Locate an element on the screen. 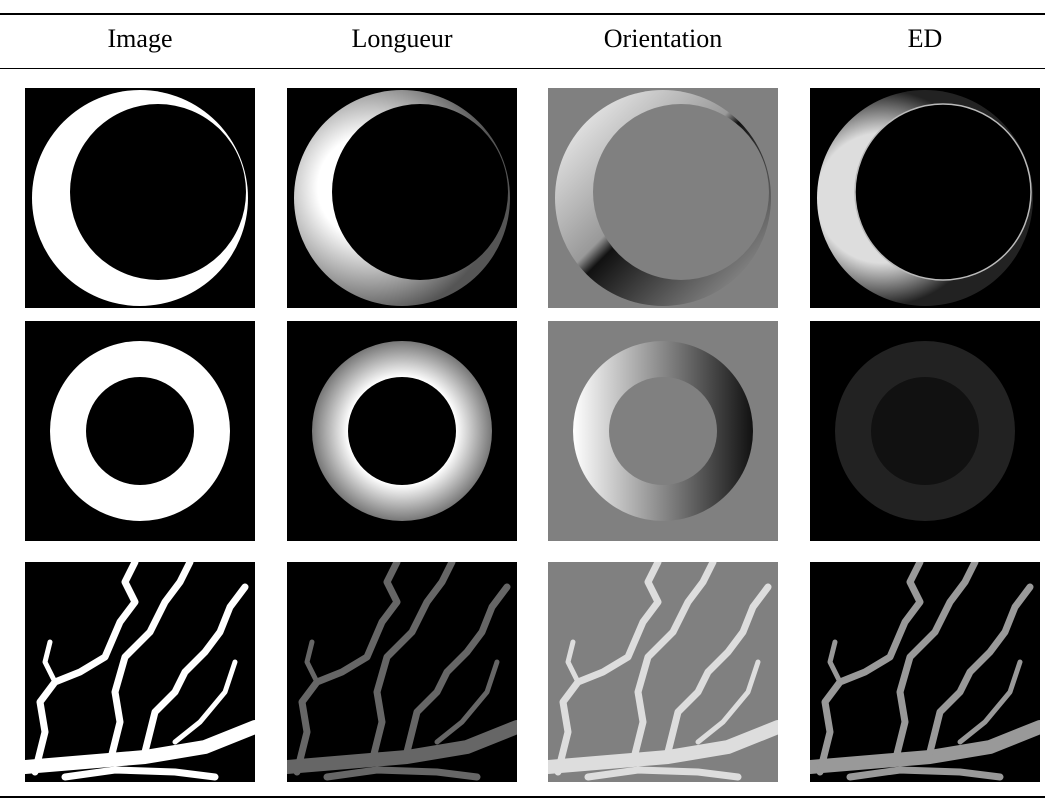 The width and height of the screenshot is (1045, 803). ed-vessels is located at coordinates (925, 672).